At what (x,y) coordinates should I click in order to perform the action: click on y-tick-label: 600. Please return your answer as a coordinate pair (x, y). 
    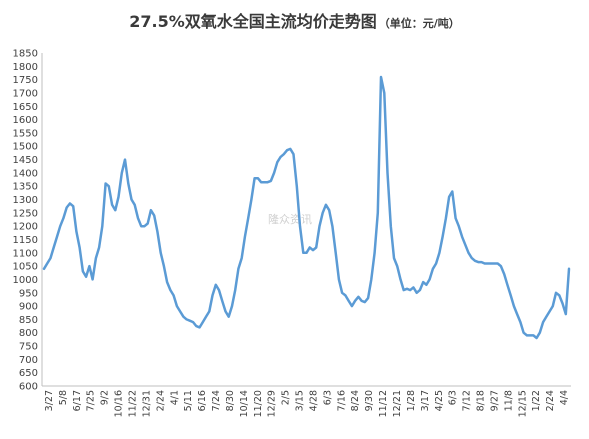
    Looking at the image, I should click on (28, 387).